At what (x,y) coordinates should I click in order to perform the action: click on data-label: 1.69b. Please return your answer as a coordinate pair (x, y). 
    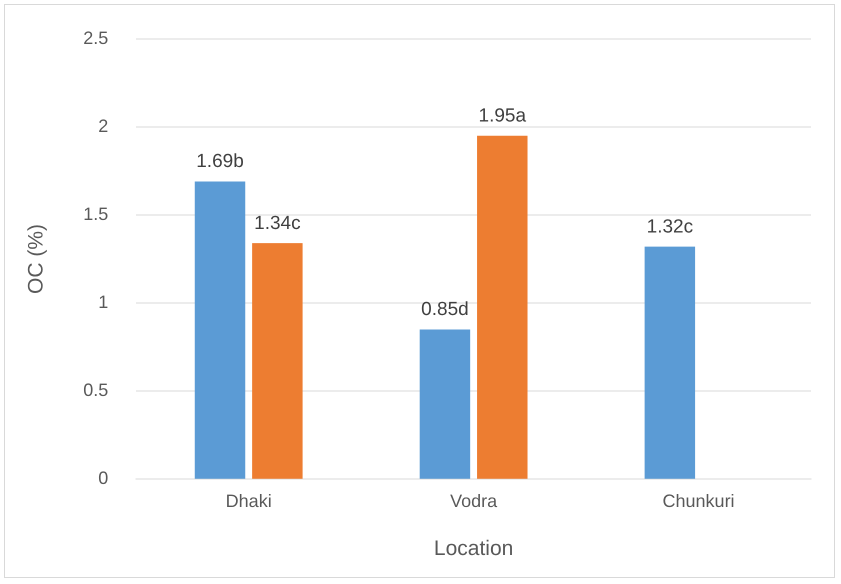
    Looking at the image, I should click on (220, 161).